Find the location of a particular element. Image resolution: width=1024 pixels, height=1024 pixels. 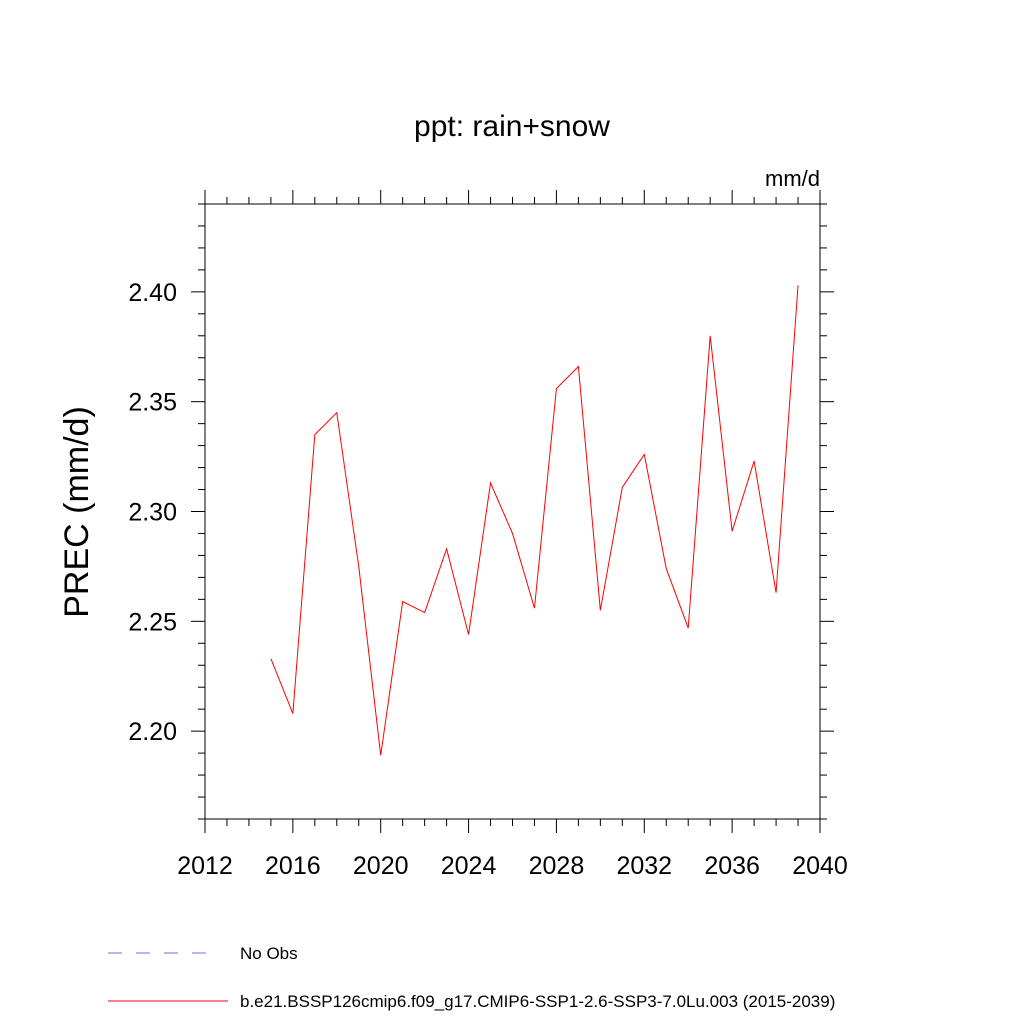

x-tick-label: 2032 is located at coordinates (644, 866).